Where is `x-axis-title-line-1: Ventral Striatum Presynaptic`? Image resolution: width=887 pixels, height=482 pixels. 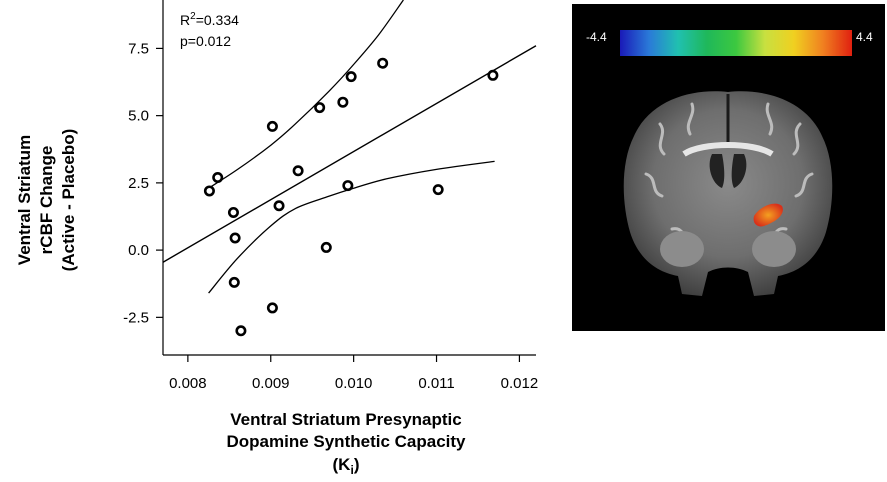
x-axis-title-line-1: Ventral Striatum Presynaptic is located at coordinates (345, 419).